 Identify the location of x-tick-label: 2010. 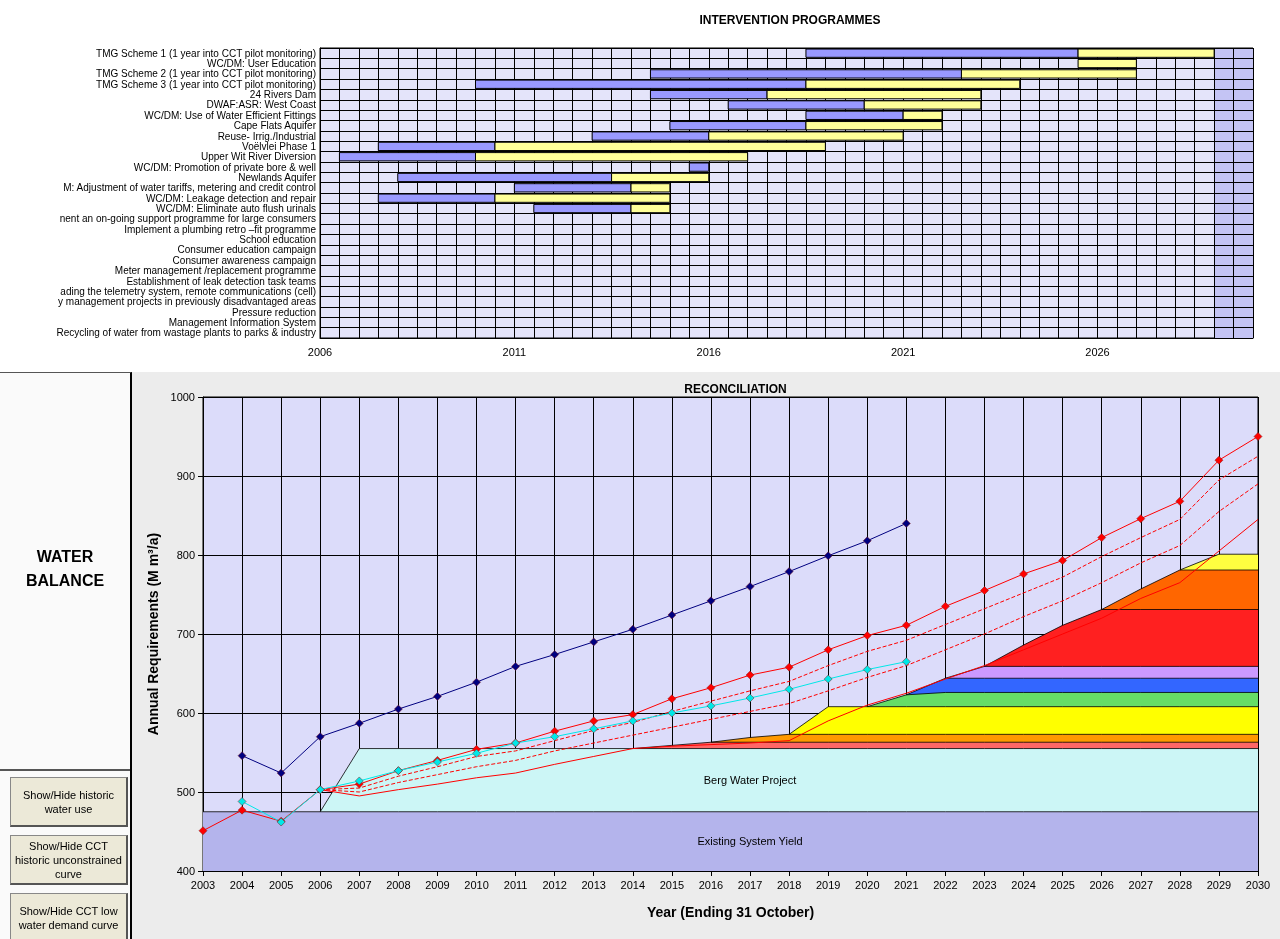
(476, 884).